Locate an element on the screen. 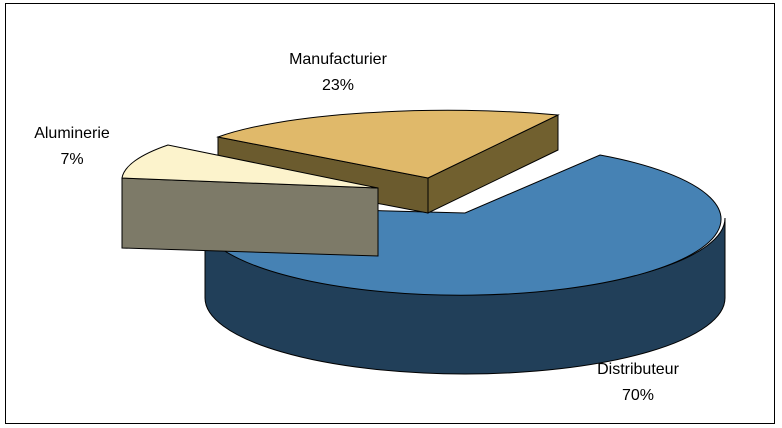  label-aluminerie-value: 7% is located at coordinates (72, 159).